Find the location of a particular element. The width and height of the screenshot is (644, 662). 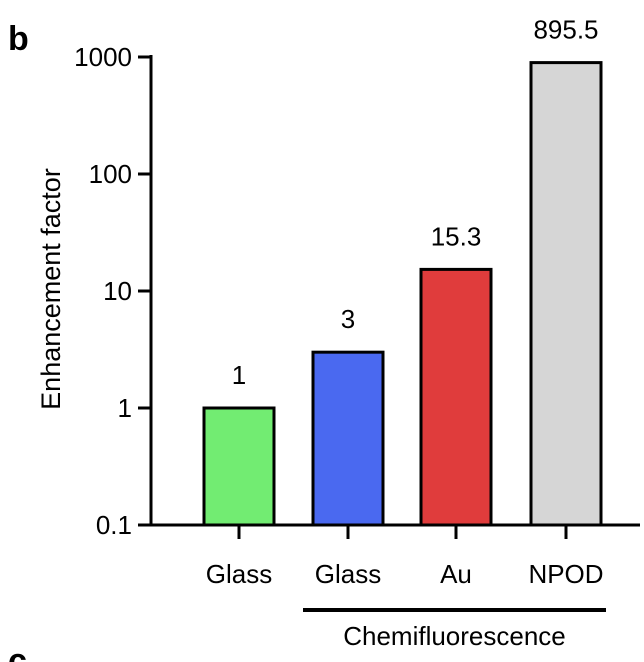

bar-value-label: 895.5 is located at coordinates (565, 30).